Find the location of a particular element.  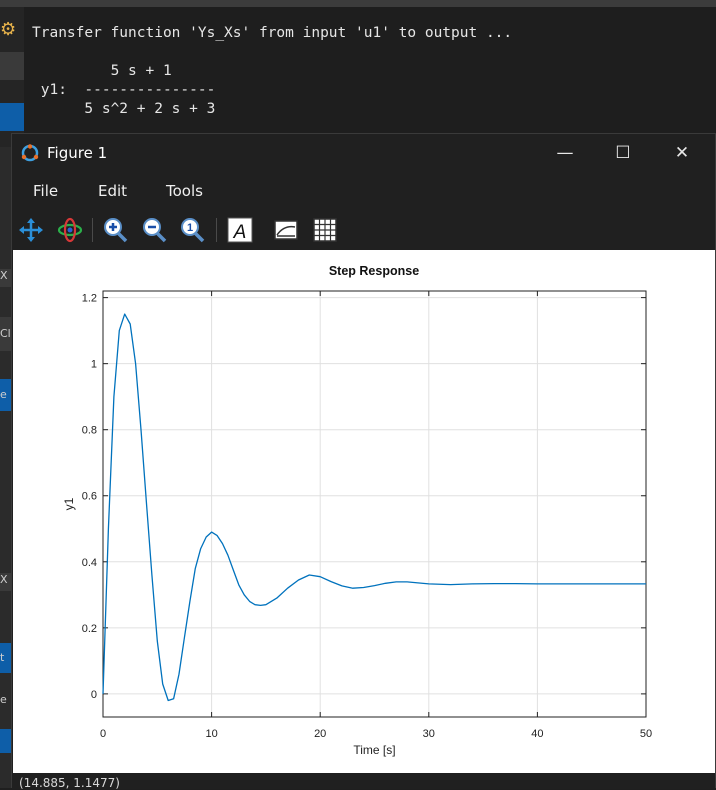

text-icon: A is located at coordinates (240, 230).